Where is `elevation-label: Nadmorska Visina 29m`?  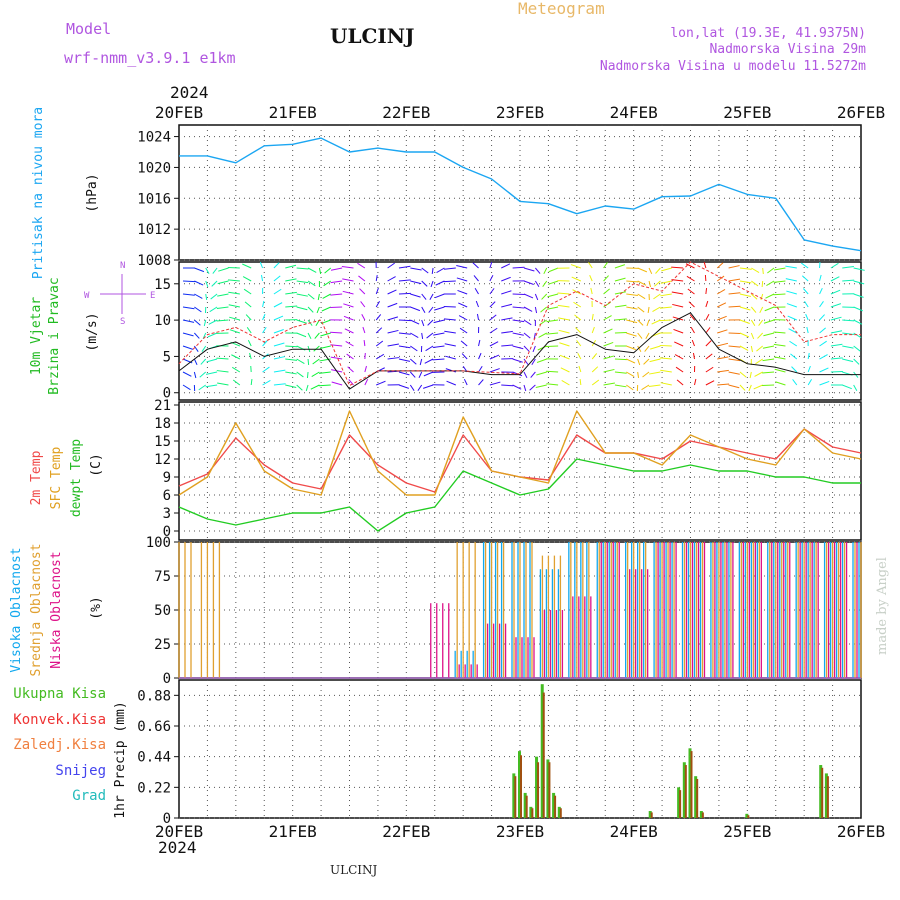
elevation-label: Nadmorska Visina 29m is located at coordinates (787, 49).